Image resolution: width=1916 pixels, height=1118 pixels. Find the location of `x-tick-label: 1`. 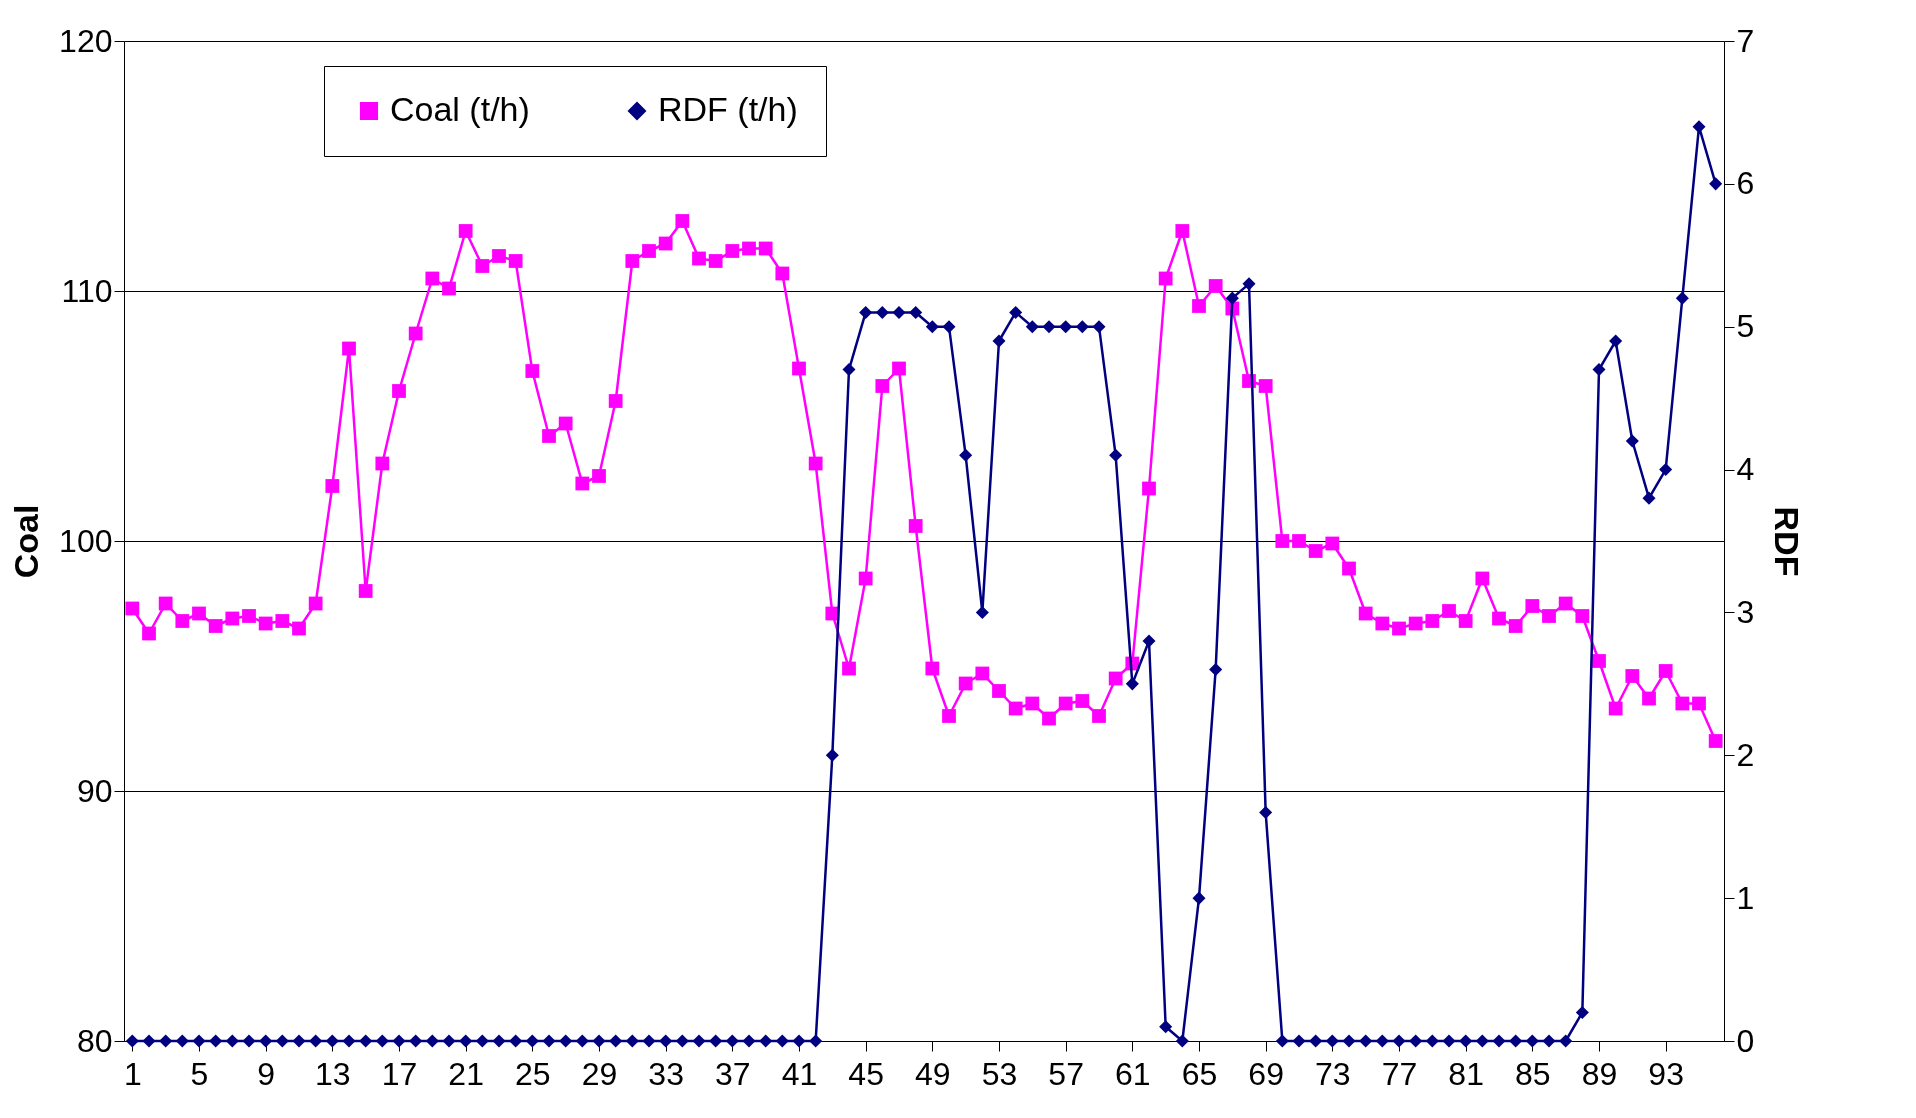

x-tick-label: 1 is located at coordinates (132, 1073).